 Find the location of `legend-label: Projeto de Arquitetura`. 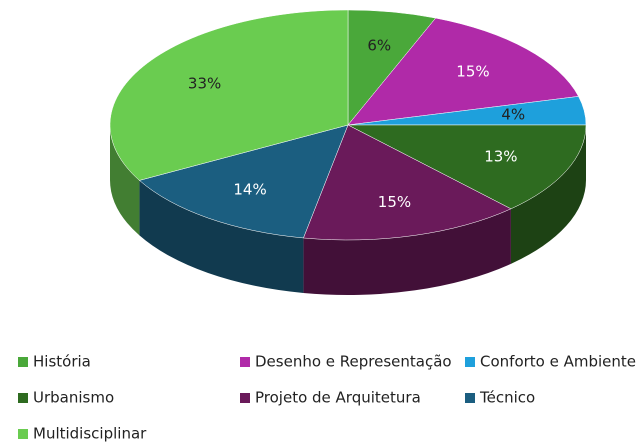

legend-label: Projeto de Arquitetura is located at coordinates (338, 398).